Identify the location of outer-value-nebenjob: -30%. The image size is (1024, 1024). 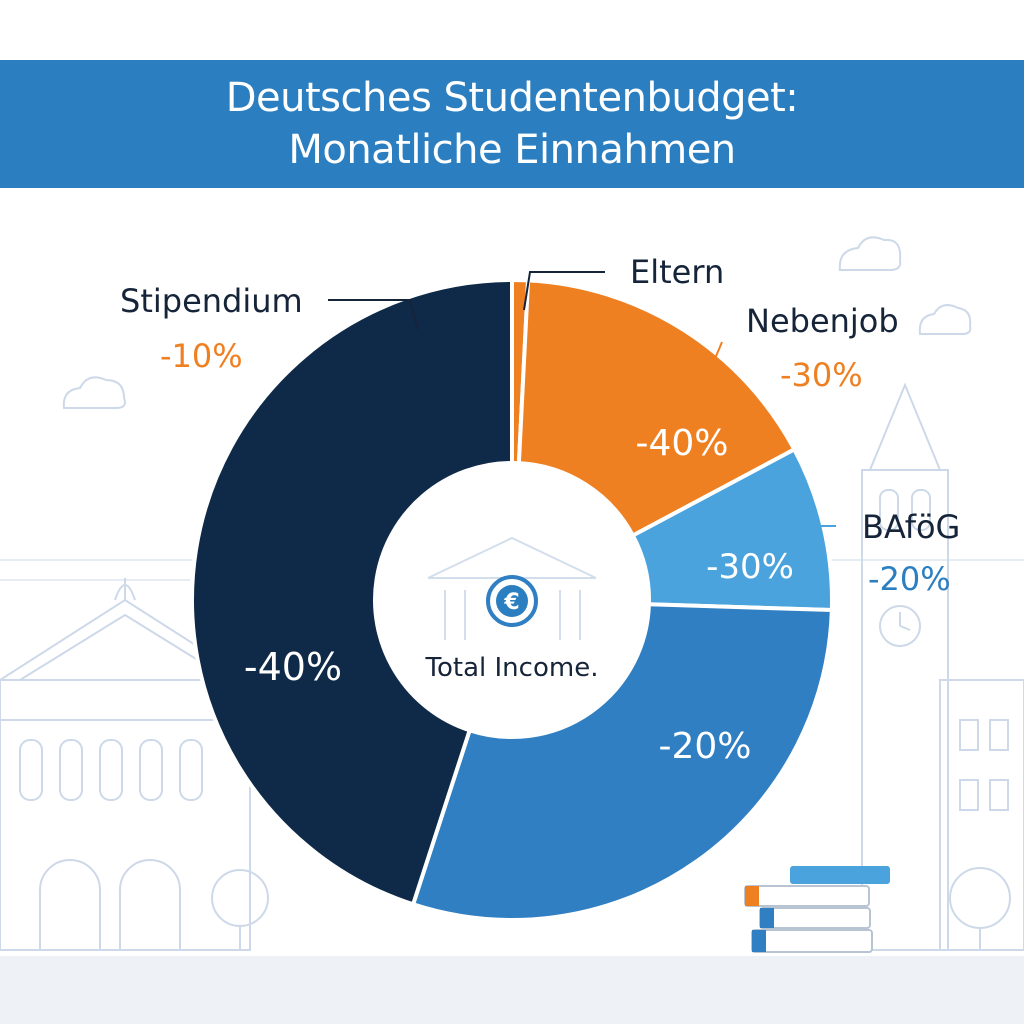
(821, 375).